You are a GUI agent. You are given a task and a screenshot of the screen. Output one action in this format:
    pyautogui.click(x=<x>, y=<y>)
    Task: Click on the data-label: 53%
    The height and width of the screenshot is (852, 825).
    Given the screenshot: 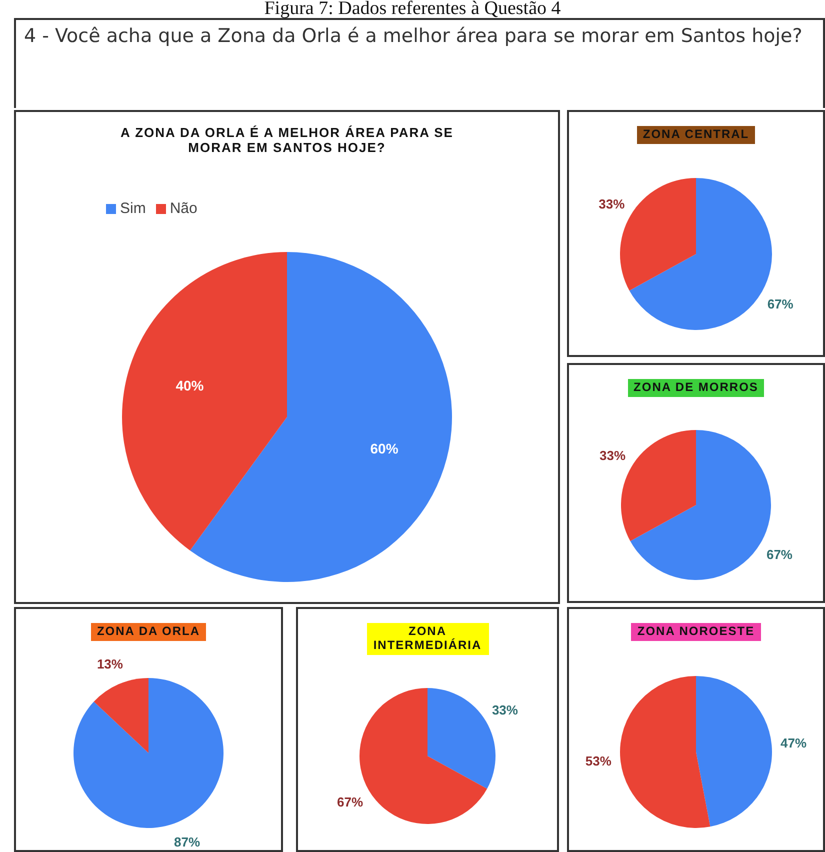 What is the action you would take?
    pyautogui.click(x=598, y=761)
    